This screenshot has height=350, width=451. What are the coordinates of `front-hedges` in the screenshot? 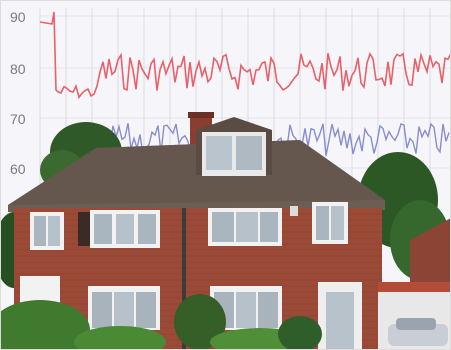 It's located at (161, 322).